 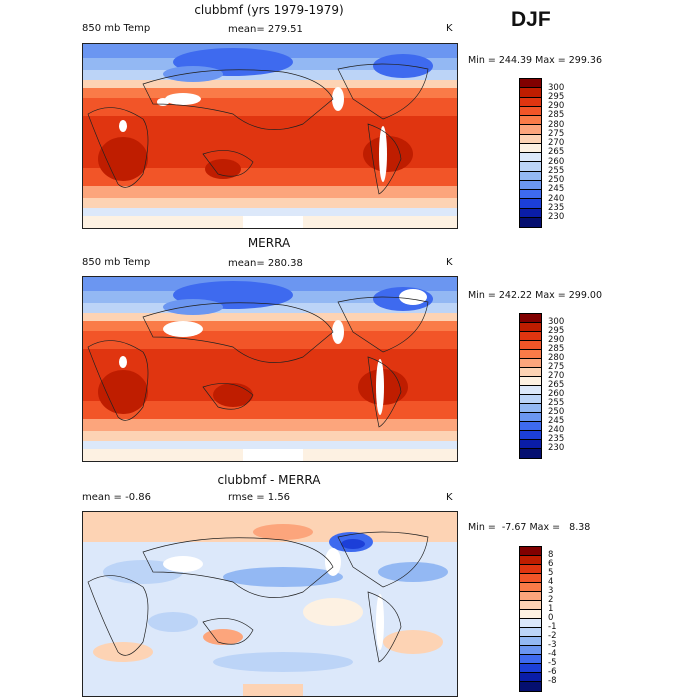 What do you see at coordinates (552, 663) in the screenshot?
I see `colorbar-tick-label: -5` at bounding box center [552, 663].